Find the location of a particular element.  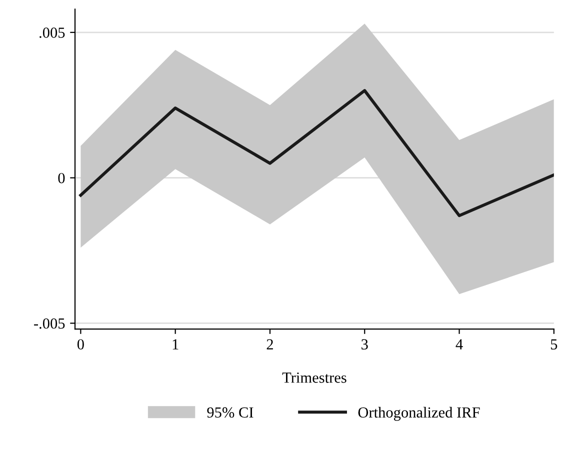

text: 95% CI is located at coordinates (230, 412).